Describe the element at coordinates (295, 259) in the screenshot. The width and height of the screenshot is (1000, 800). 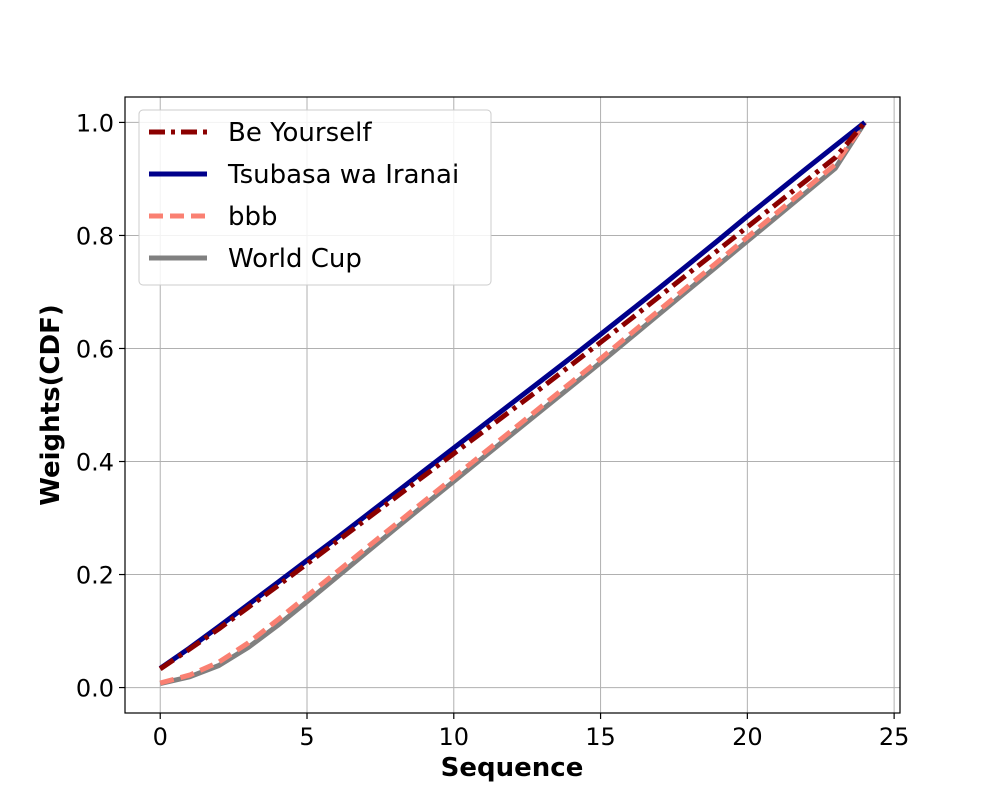
I see `legend-label: World Cup` at that location.